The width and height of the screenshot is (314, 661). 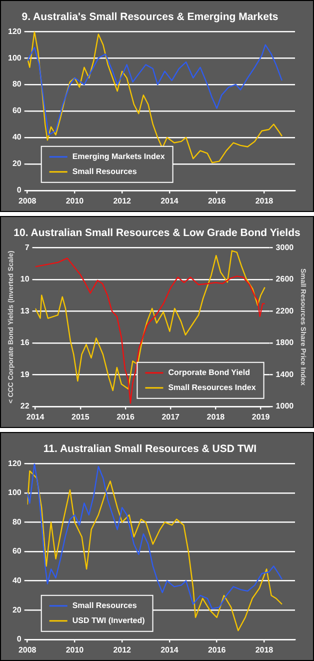 What do you see at coordinates (285, 406) in the screenshot?
I see `y2-tick-label: 1000` at bounding box center [285, 406].